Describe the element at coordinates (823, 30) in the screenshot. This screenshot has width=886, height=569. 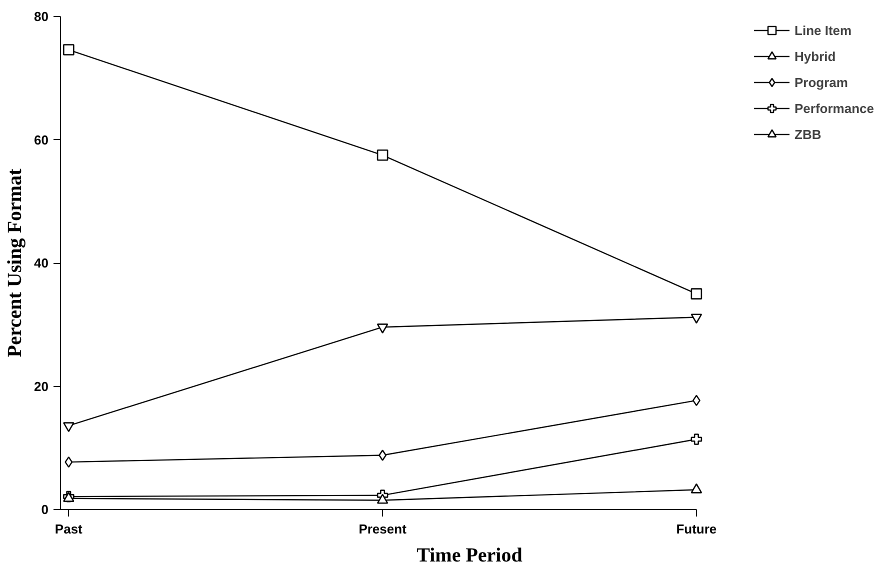
I see `legend-label: Line Item` at that location.